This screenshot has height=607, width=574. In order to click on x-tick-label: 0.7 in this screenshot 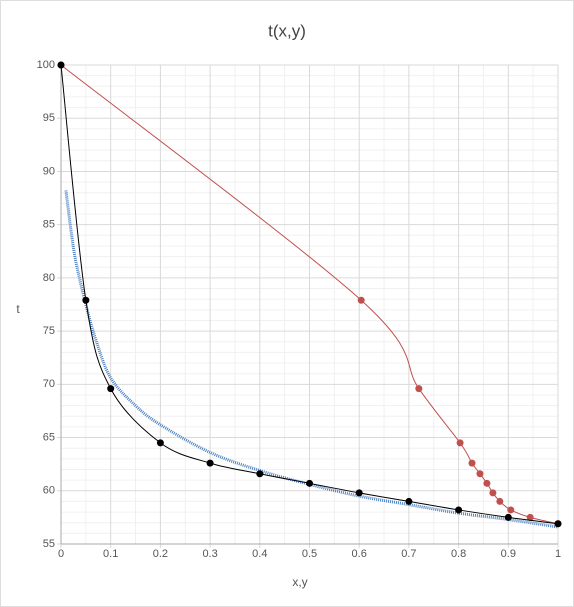, I will do `click(408, 554)`.